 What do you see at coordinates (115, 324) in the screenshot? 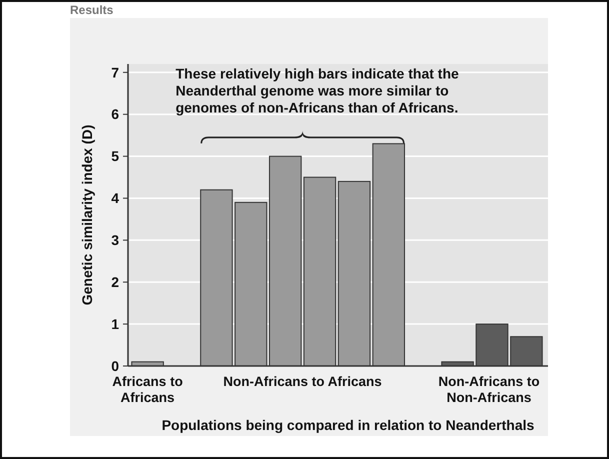
I see `y-tick-label: 1` at bounding box center [115, 324].